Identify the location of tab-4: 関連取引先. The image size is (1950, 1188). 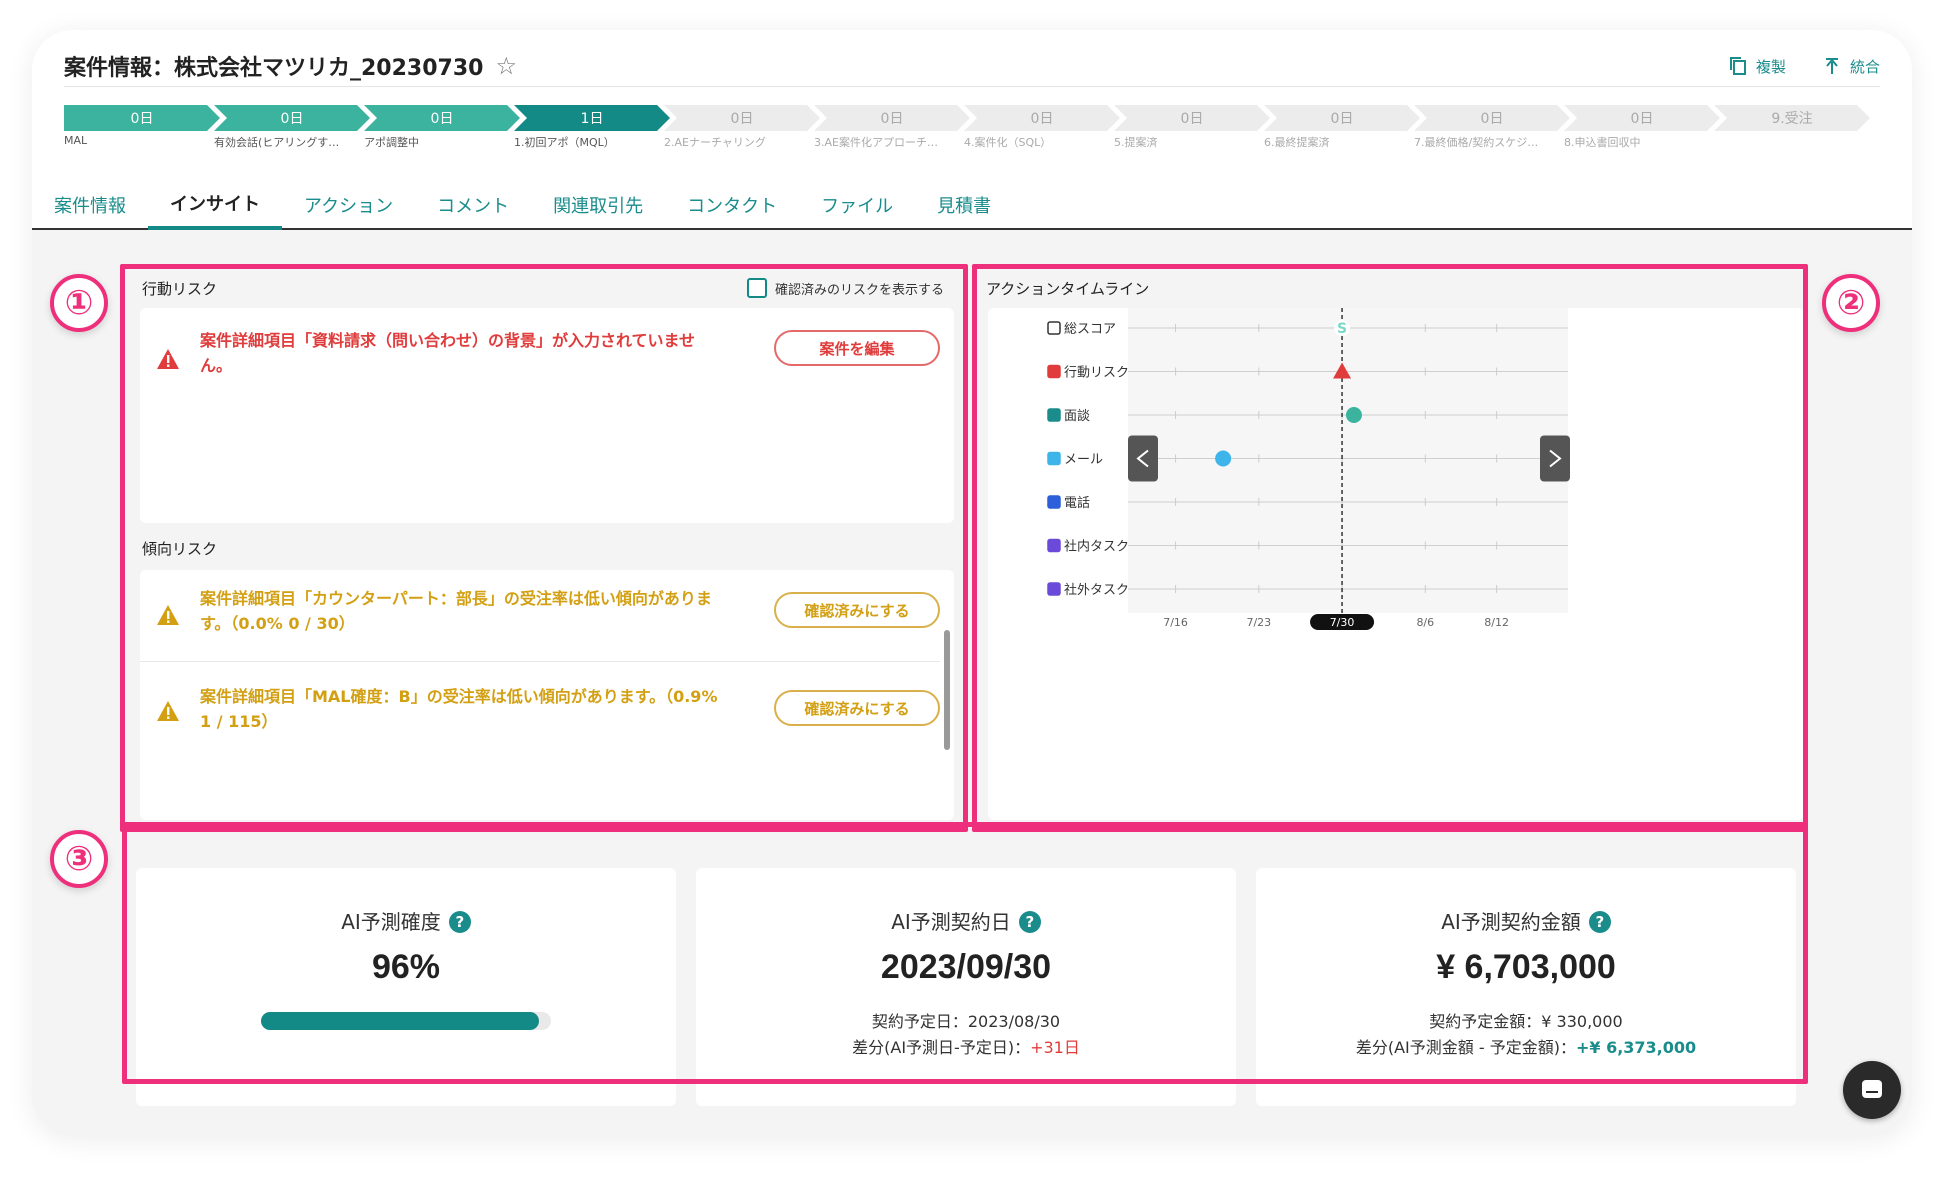
(598, 206).